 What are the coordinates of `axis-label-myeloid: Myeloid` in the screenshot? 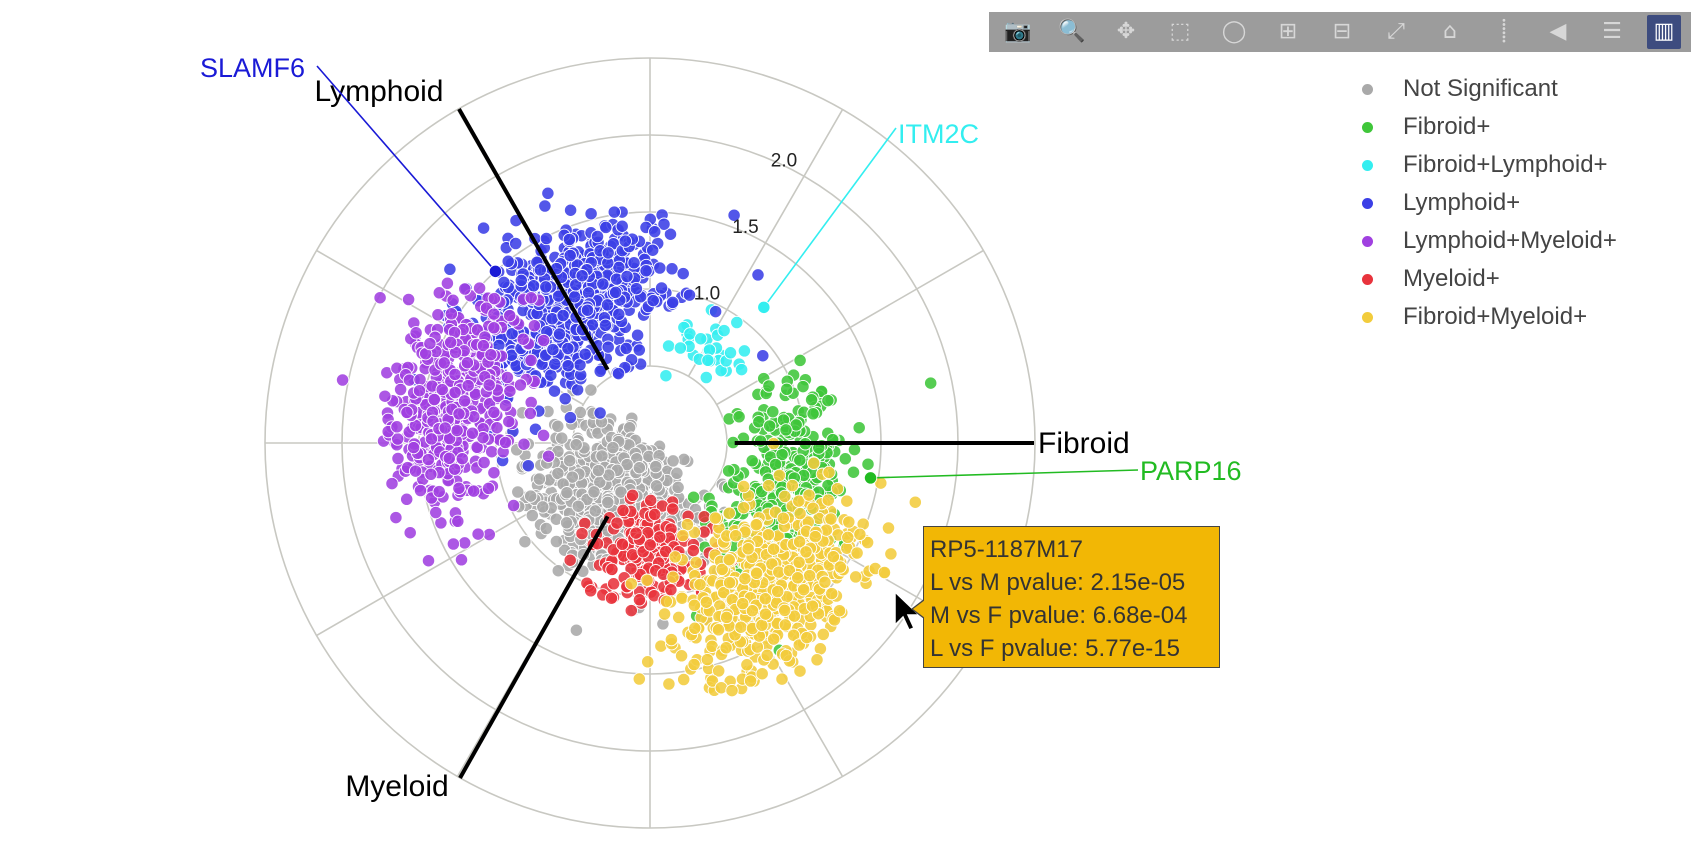 It's located at (396, 786).